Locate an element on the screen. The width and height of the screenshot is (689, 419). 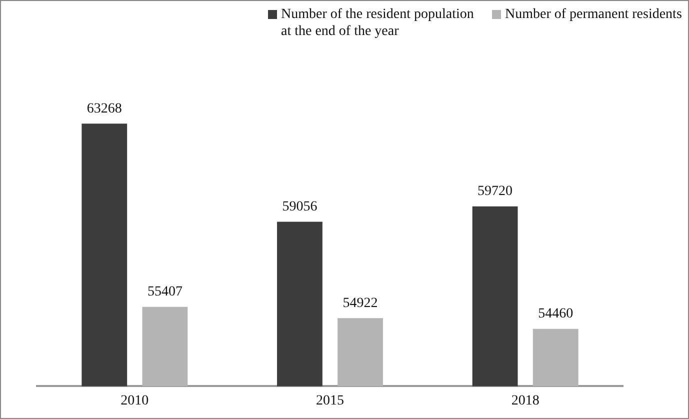
data-label: 54460 is located at coordinates (556, 314).